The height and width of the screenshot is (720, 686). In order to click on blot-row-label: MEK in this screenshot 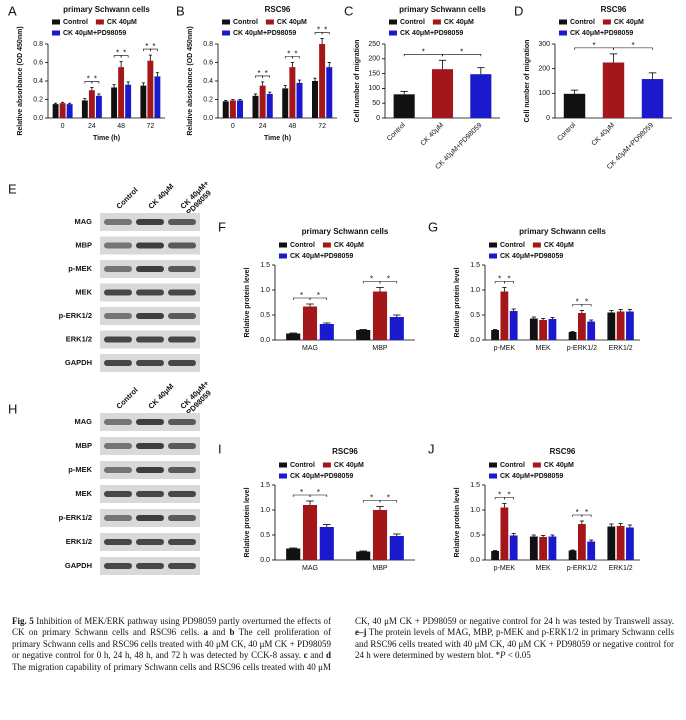, I will do `click(83, 291)`.